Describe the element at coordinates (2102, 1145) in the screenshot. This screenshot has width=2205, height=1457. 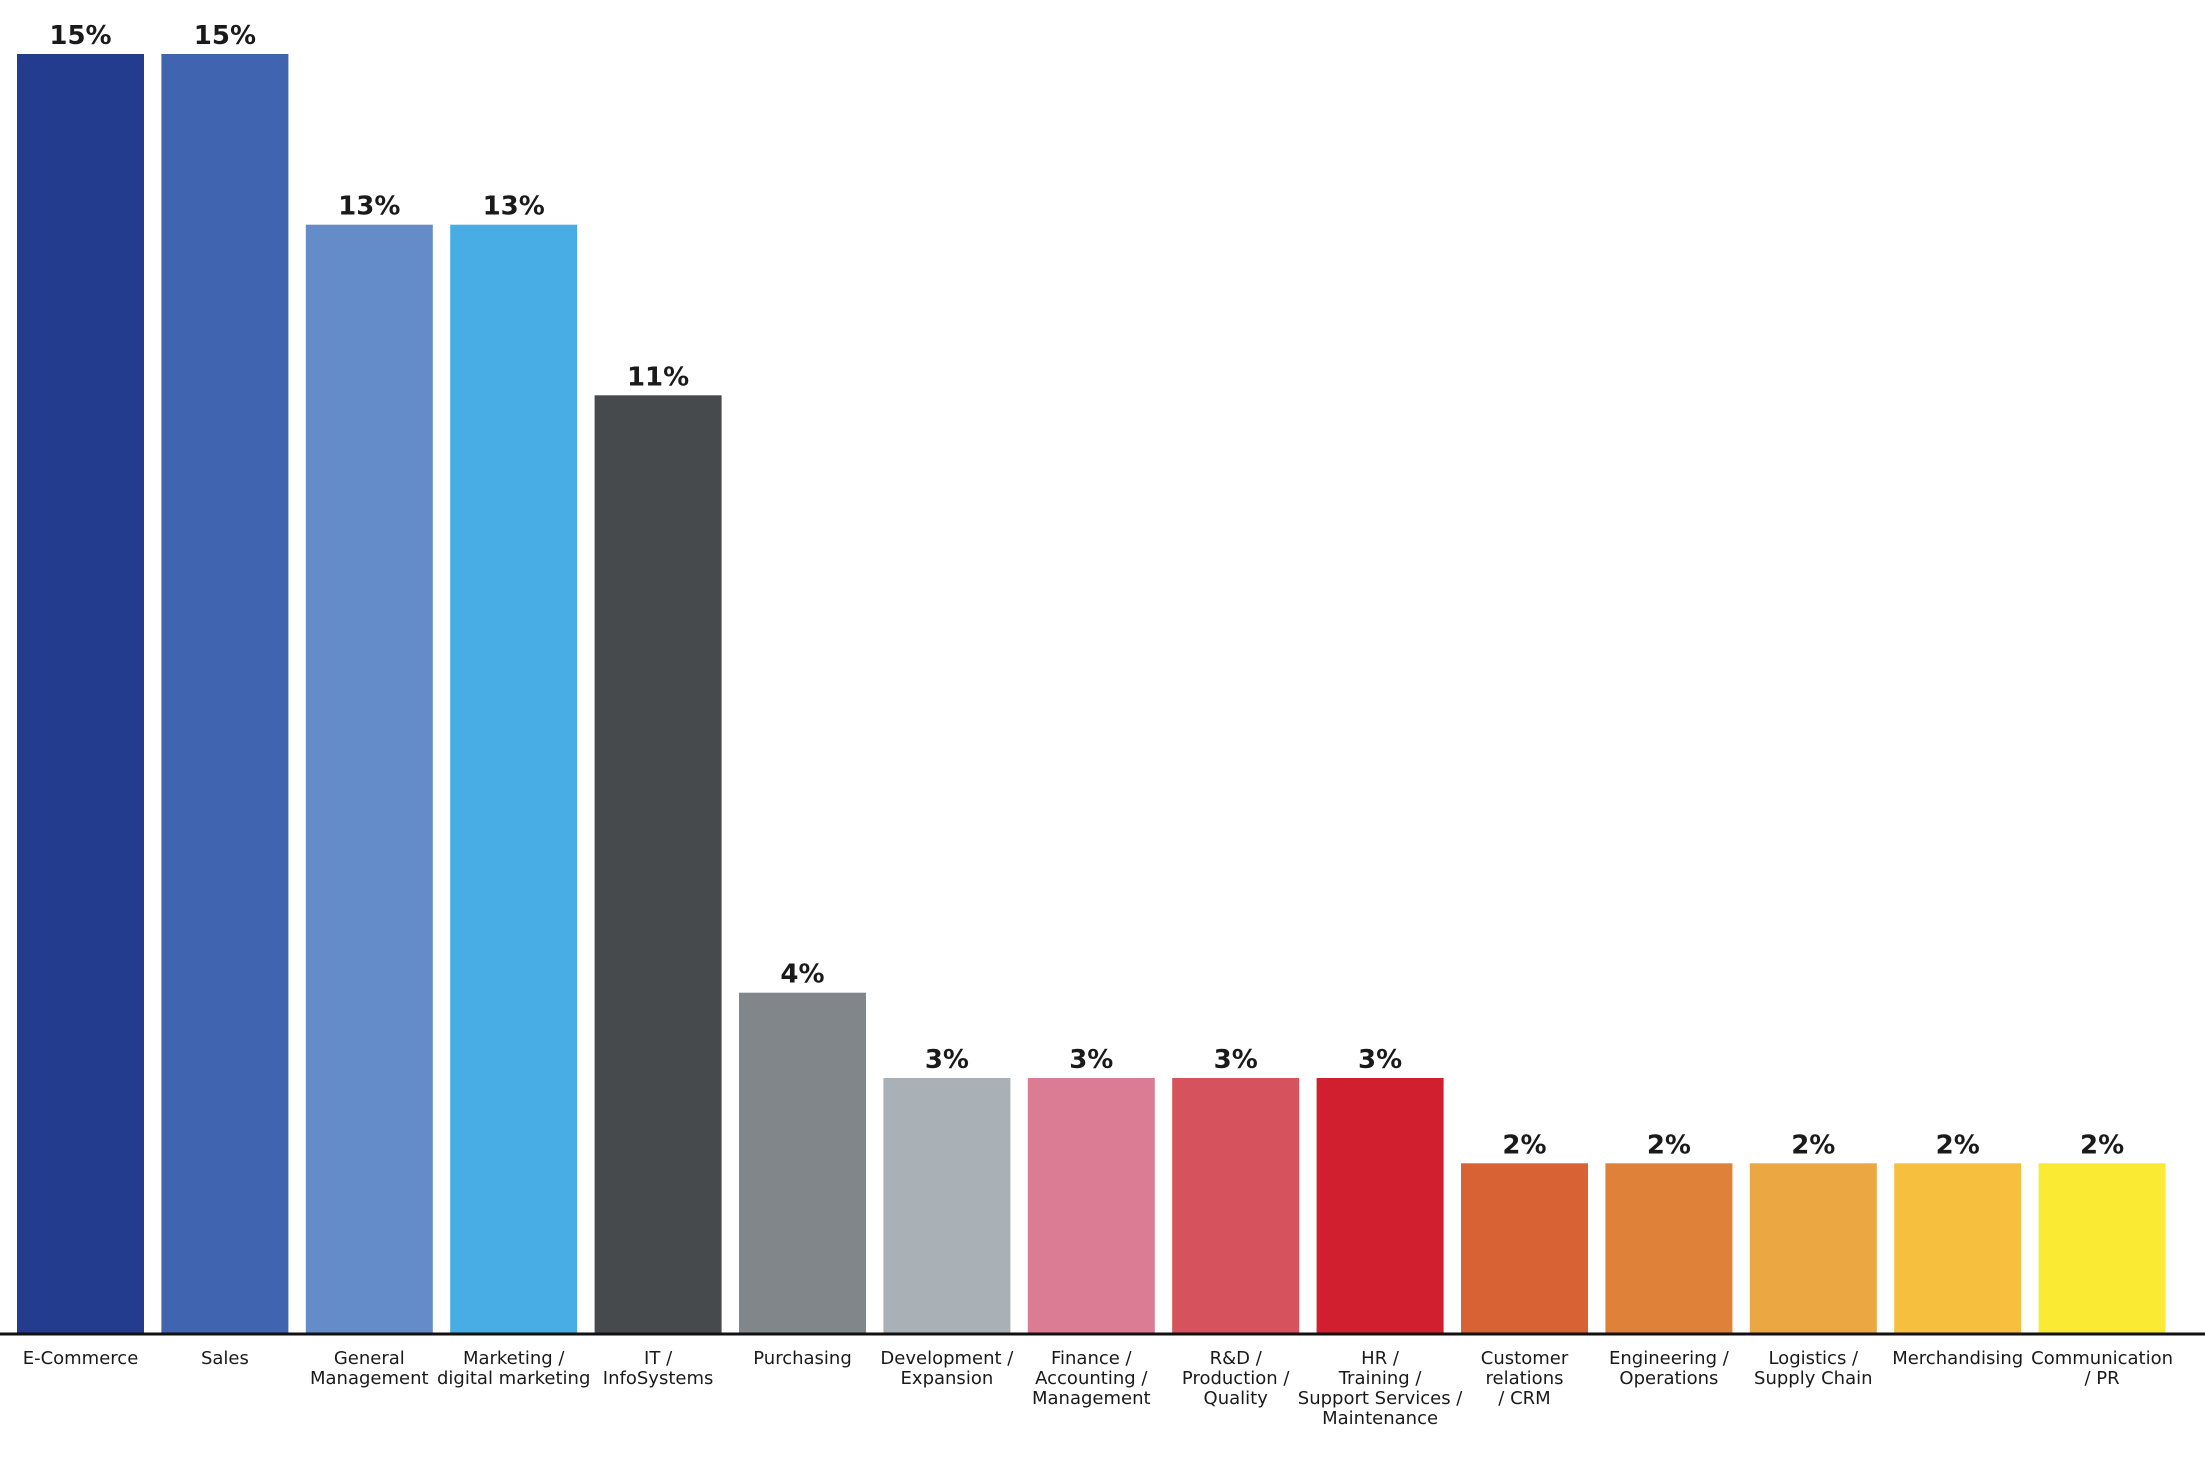
I see `value-label-communication-pr: 2%` at that location.